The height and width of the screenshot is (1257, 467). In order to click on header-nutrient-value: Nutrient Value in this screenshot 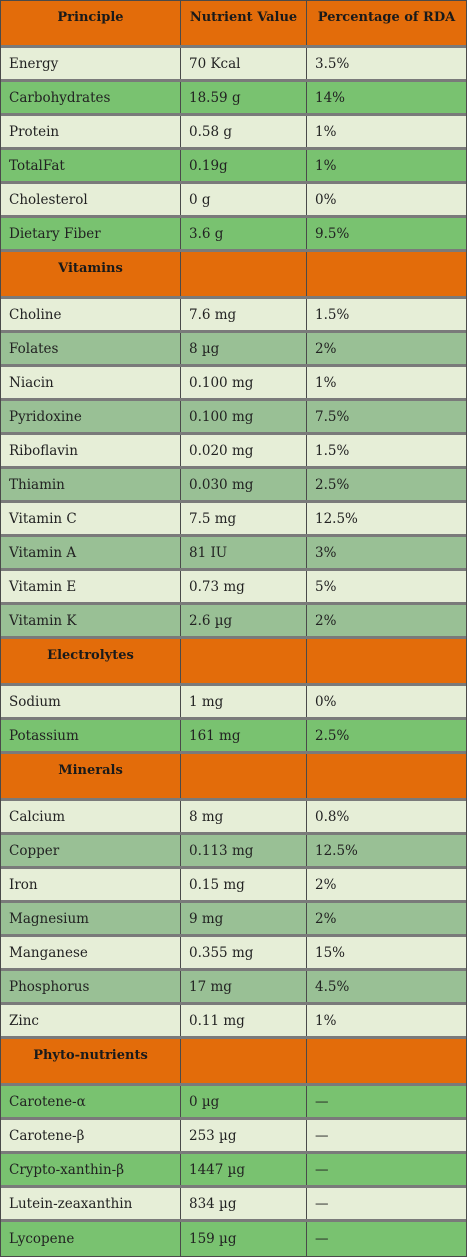, I will do `click(244, 23)`.